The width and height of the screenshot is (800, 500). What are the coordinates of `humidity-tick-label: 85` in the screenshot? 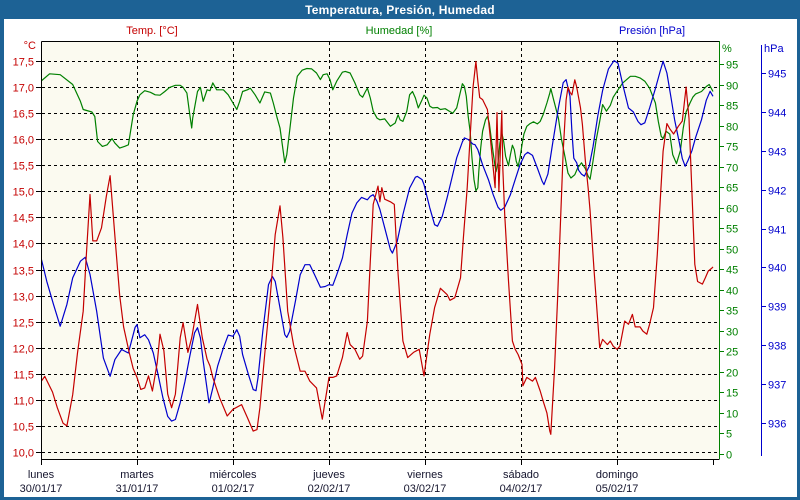 It's located at (732, 107).